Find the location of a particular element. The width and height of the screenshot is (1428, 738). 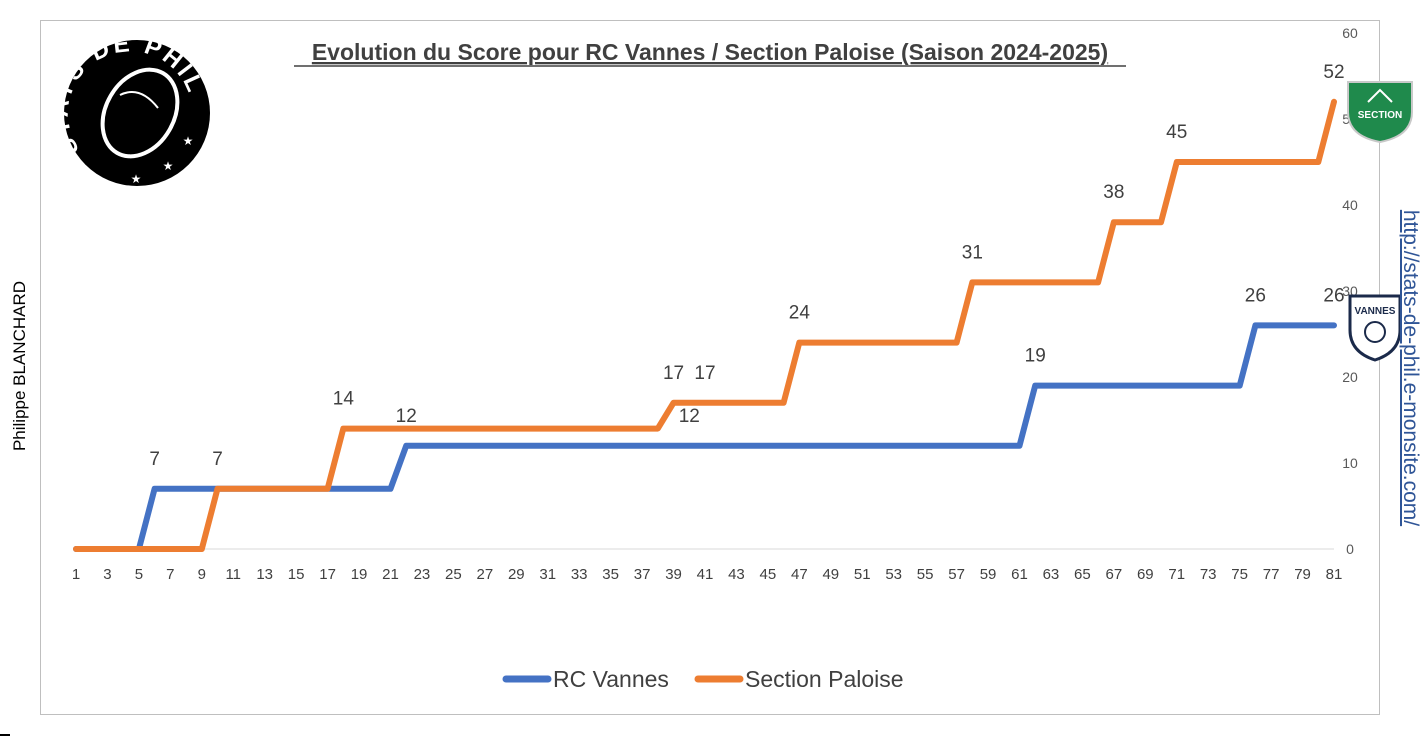

legend: RC Vannes Section Paloise is located at coordinates (703, 679).